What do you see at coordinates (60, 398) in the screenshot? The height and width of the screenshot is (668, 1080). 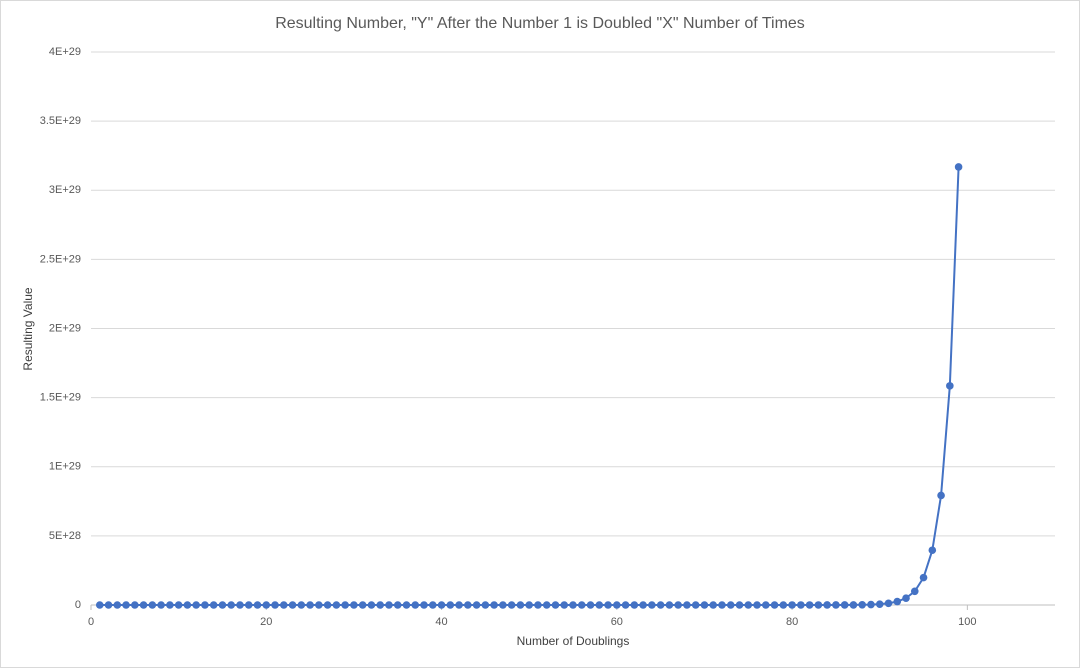 I see `y-tick-label: 1.5E+29` at bounding box center [60, 398].